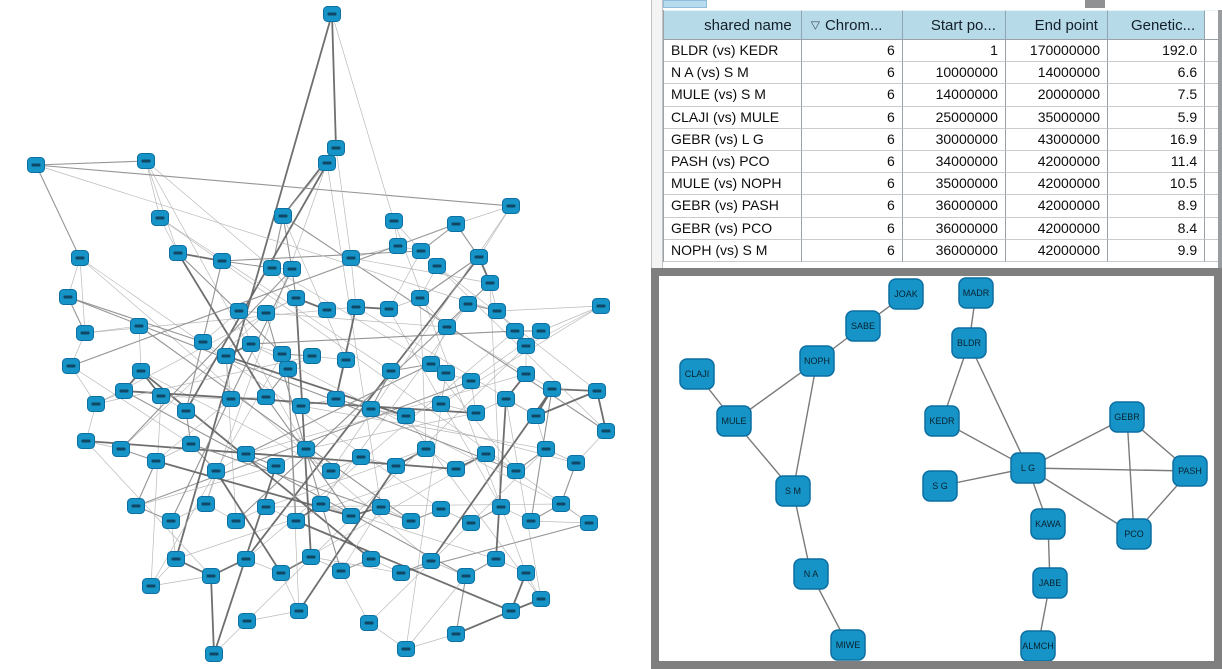 The height and width of the screenshot is (669, 1222). Describe the element at coordinates (998, 405) in the screenshot. I see `subnetwork-edge` at that location.